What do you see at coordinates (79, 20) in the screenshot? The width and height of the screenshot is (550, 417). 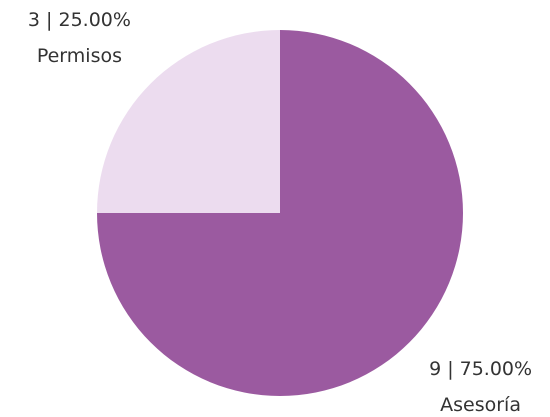 I see `slice-value-label: 3 | 25.00%` at bounding box center [79, 20].